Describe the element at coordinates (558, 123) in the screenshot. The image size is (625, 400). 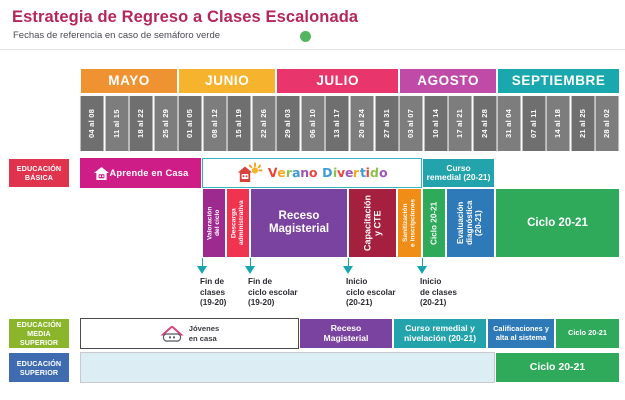
I see `date-cell: 14 al 18` at that location.